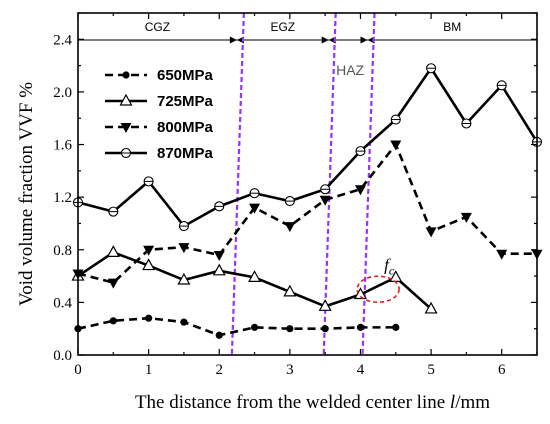 The height and width of the screenshot is (424, 550). I want to click on x-tick-label: 2, so click(219, 370).